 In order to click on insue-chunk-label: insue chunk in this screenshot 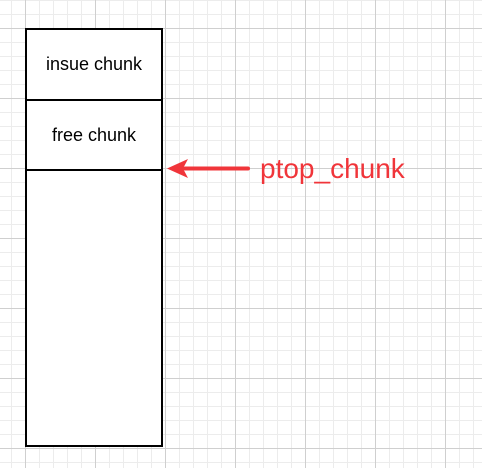, I will do `click(94, 64)`.